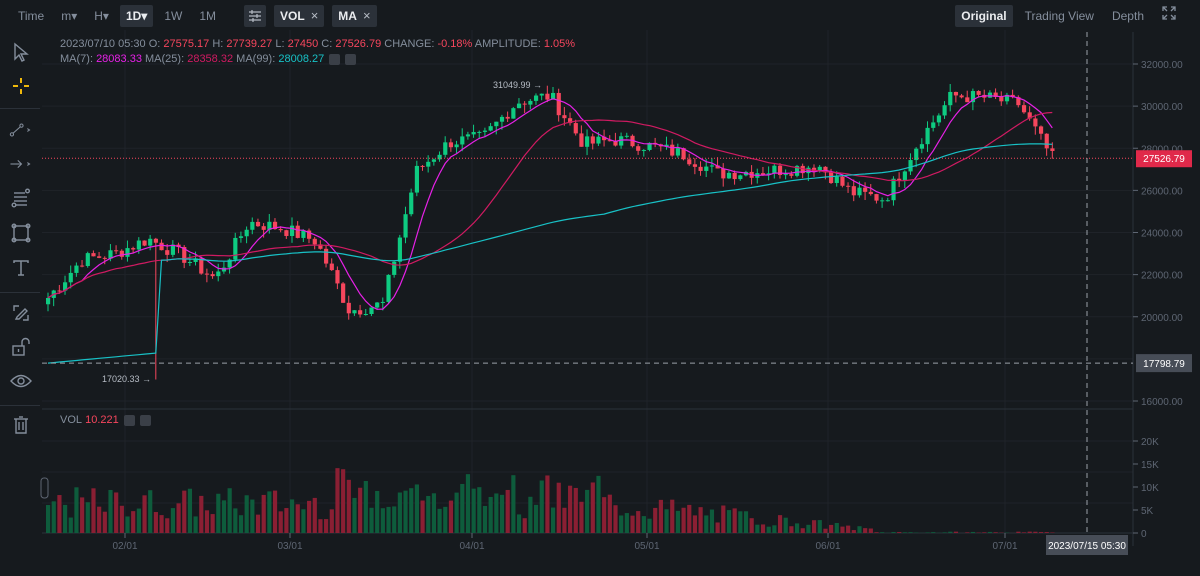 This screenshot has height=576, width=1200. What do you see at coordinates (101, 16) in the screenshot?
I see `interval-hours: H▾` at bounding box center [101, 16].